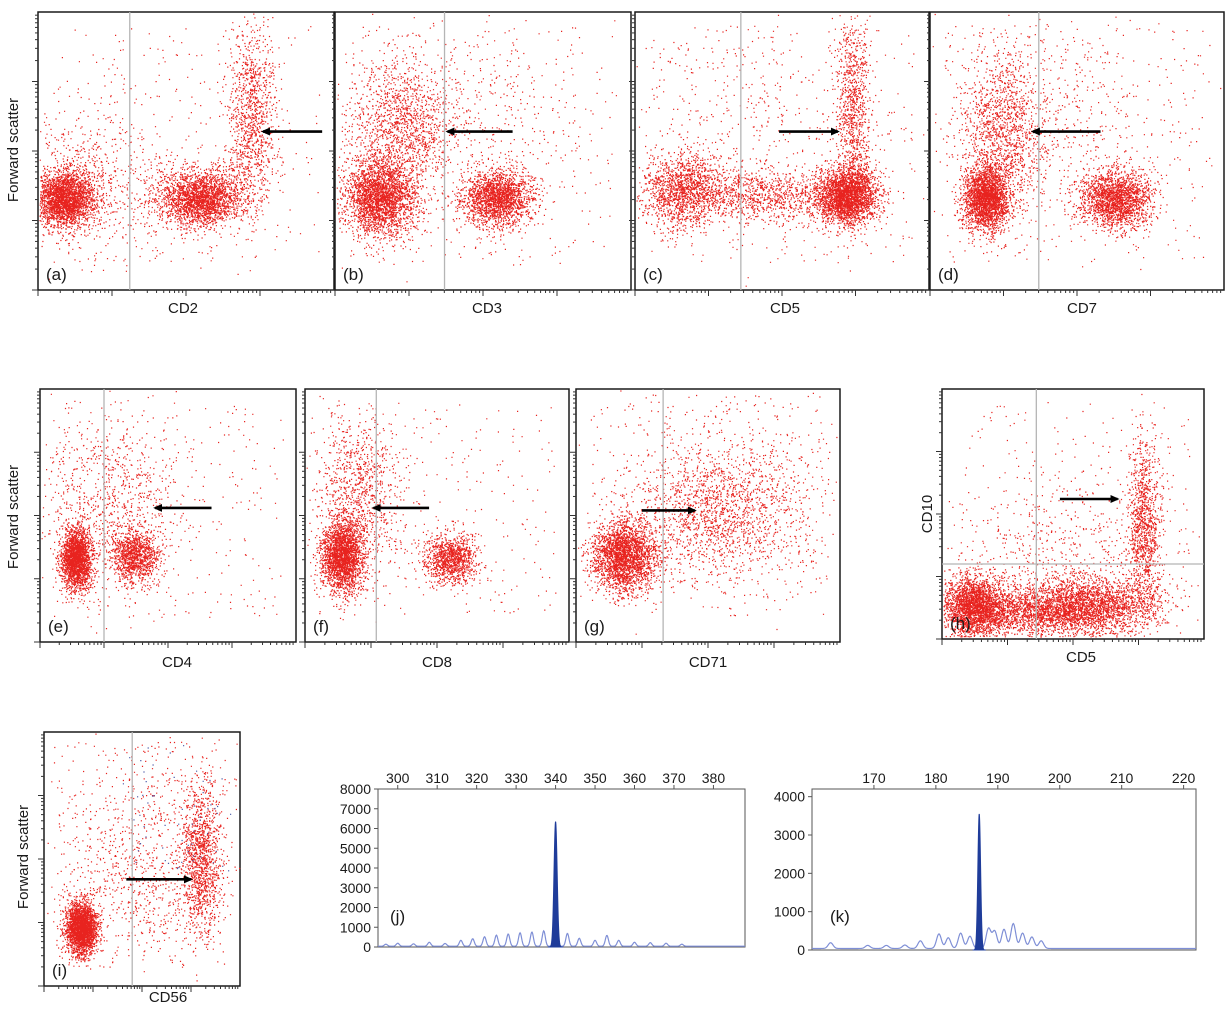 The height and width of the screenshot is (1018, 1229). What do you see at coordinates (653, 274) in the screenshot?
I see `panel-label: (c)` at bounding box center [653, 274].